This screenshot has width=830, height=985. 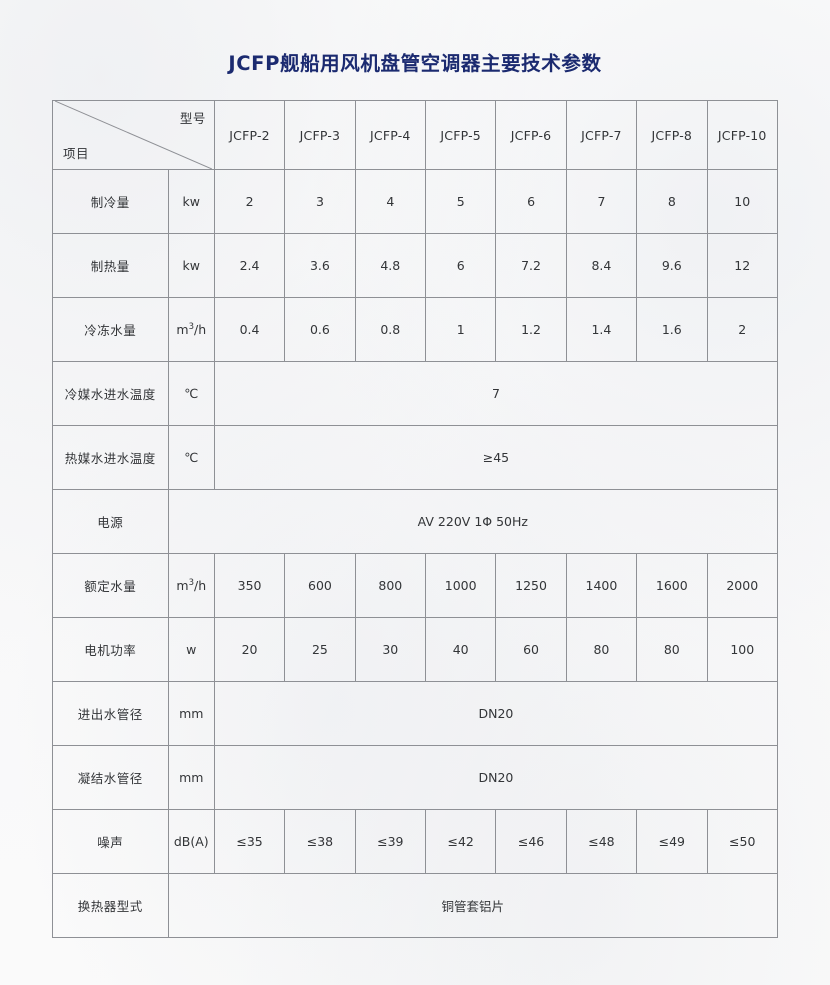 What do you see at coordinates (320, 585) in the screenshot?
I see `row-value-cell: 600` at bounding box center [320, 585].